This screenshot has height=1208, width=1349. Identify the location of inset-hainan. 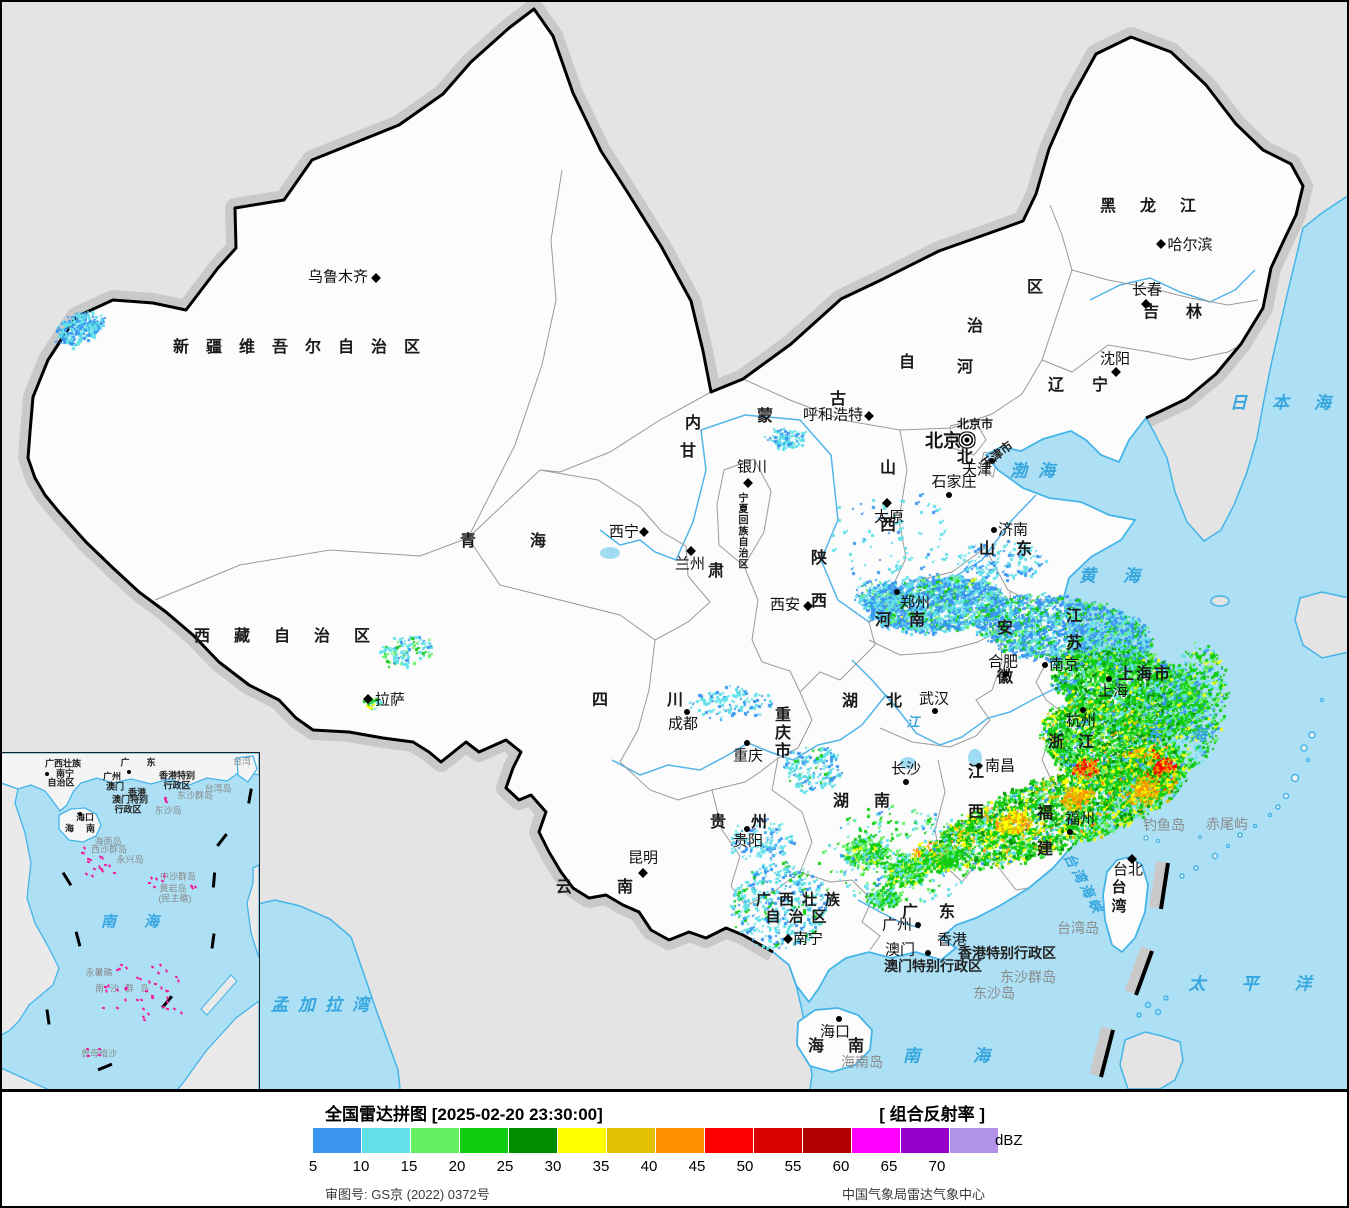
(80, 825).